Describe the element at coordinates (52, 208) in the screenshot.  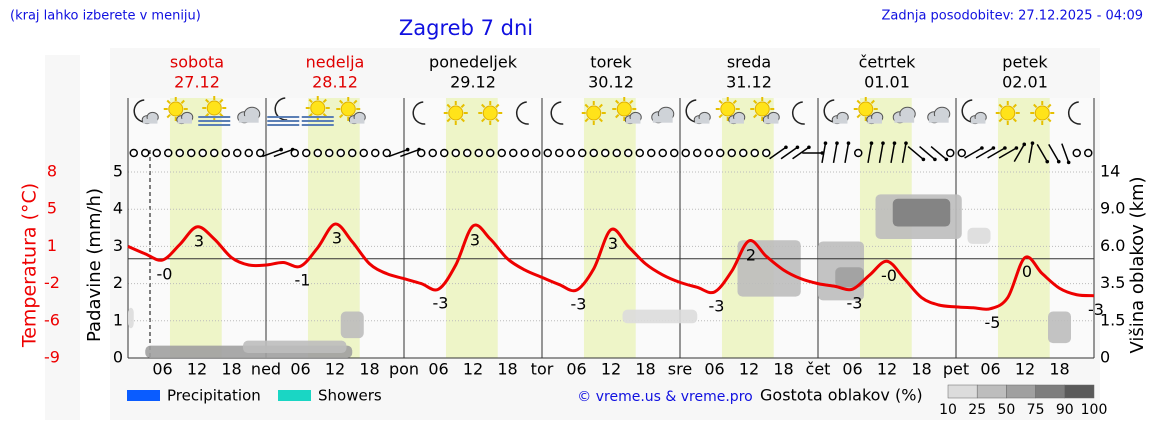
I see `temperature-tick-label: 5` at that location.